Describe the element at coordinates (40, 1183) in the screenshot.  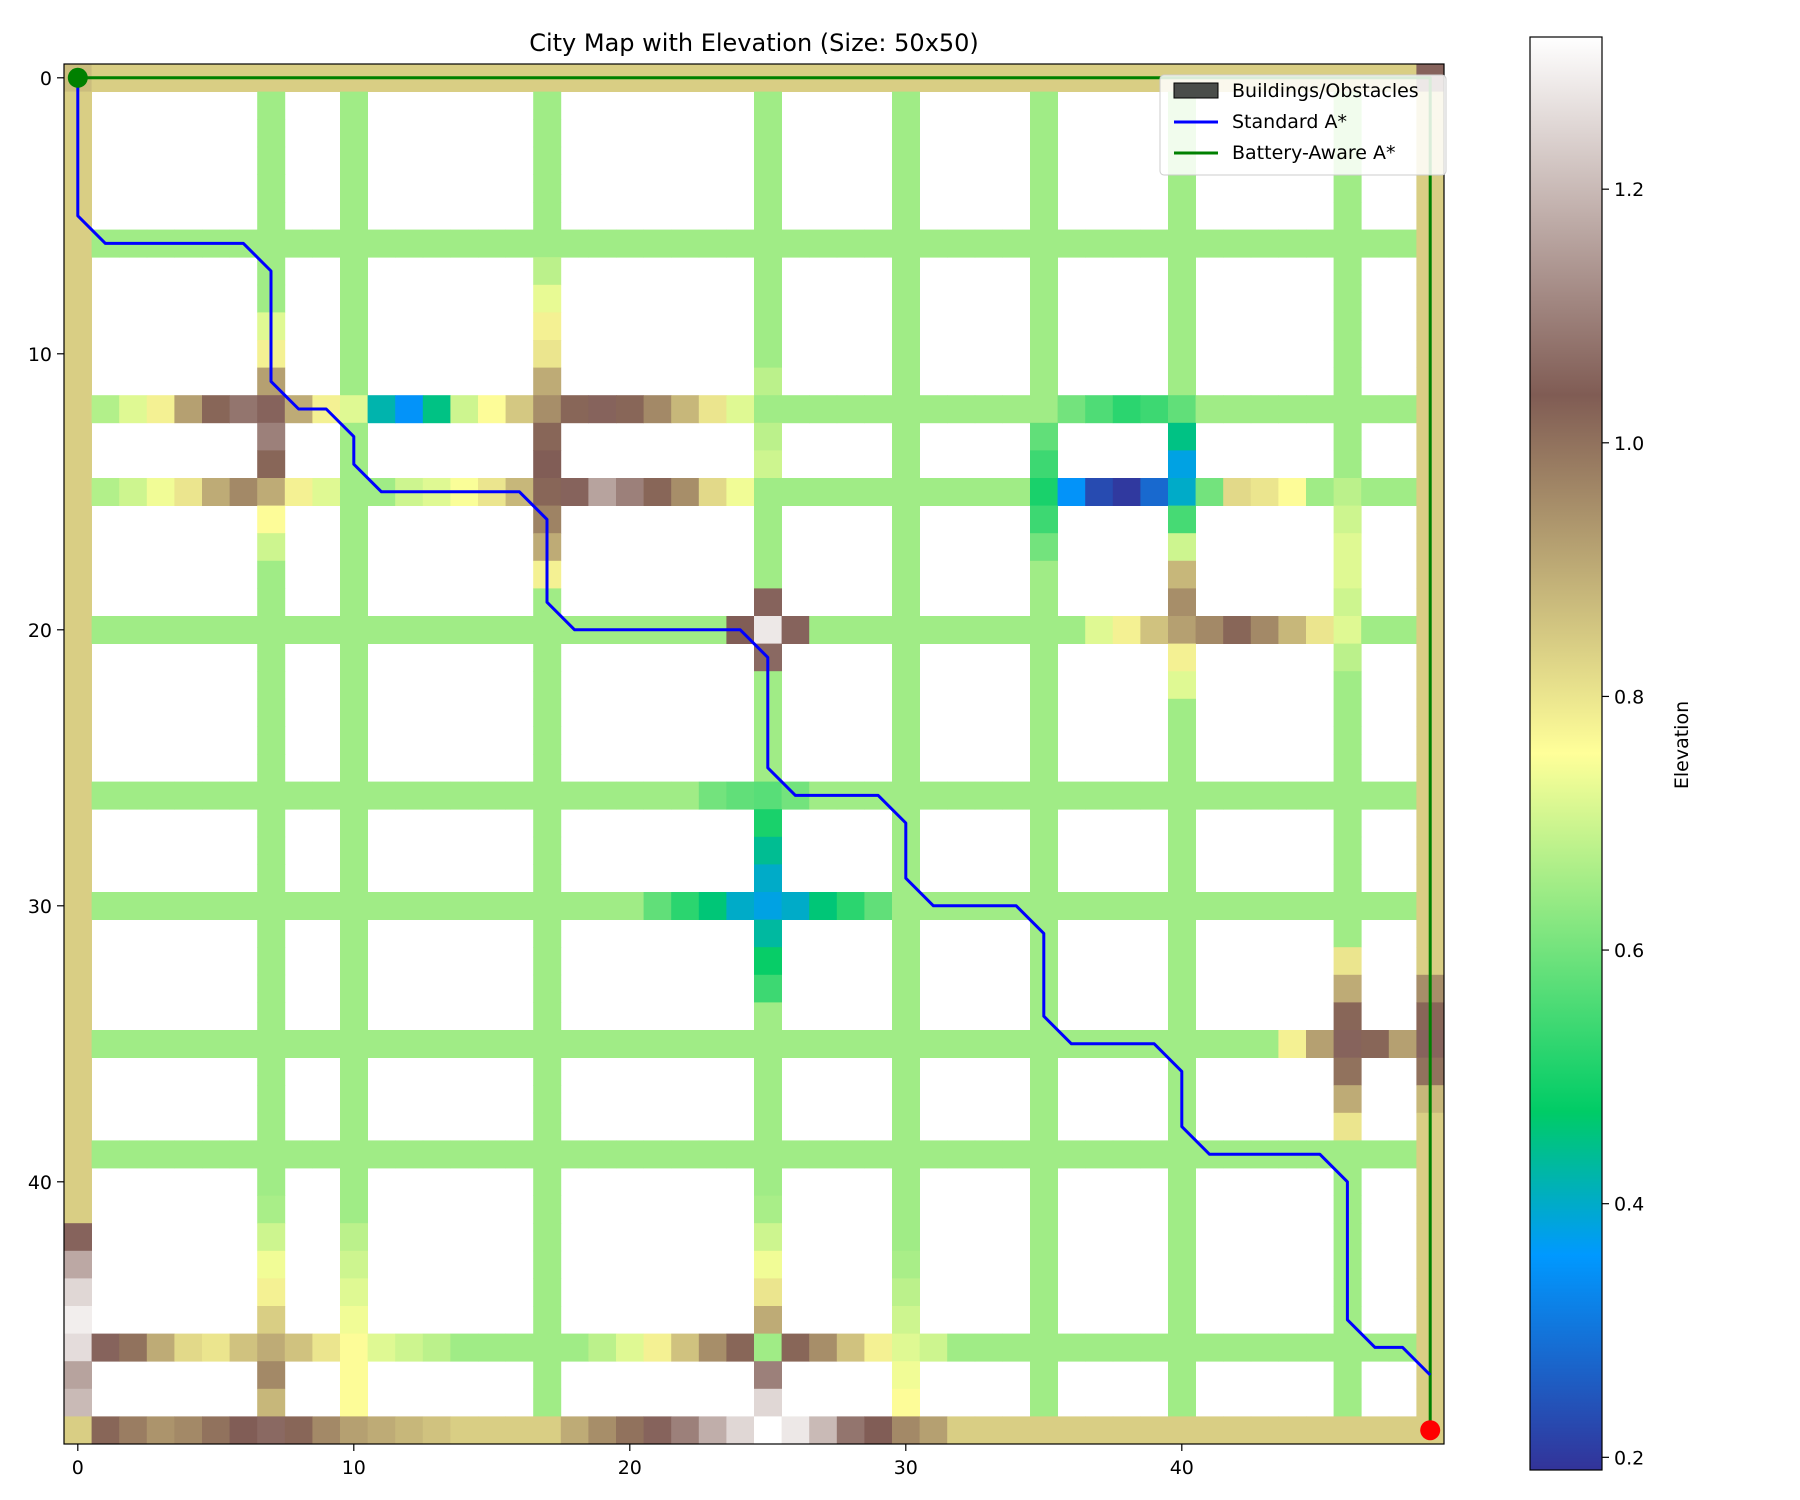
I see `y-tick-label: 40` at that location.